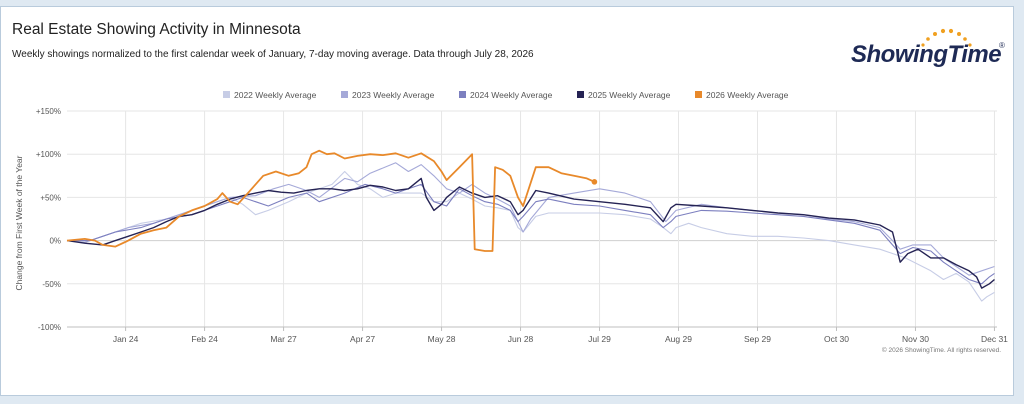 The height and width of the screenshot is (404, 1024). I want to click on x-tick-label: Dec 31, so click(994, 339).